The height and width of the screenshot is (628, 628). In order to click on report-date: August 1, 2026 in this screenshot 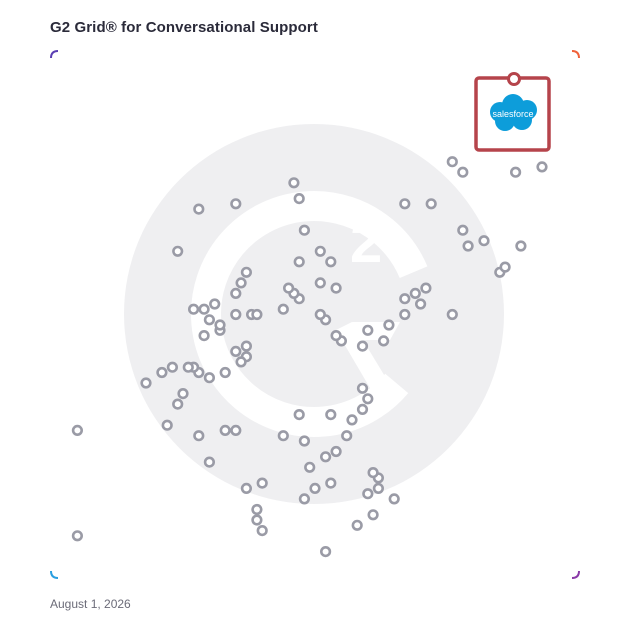, I will do `click(90, 604)`.